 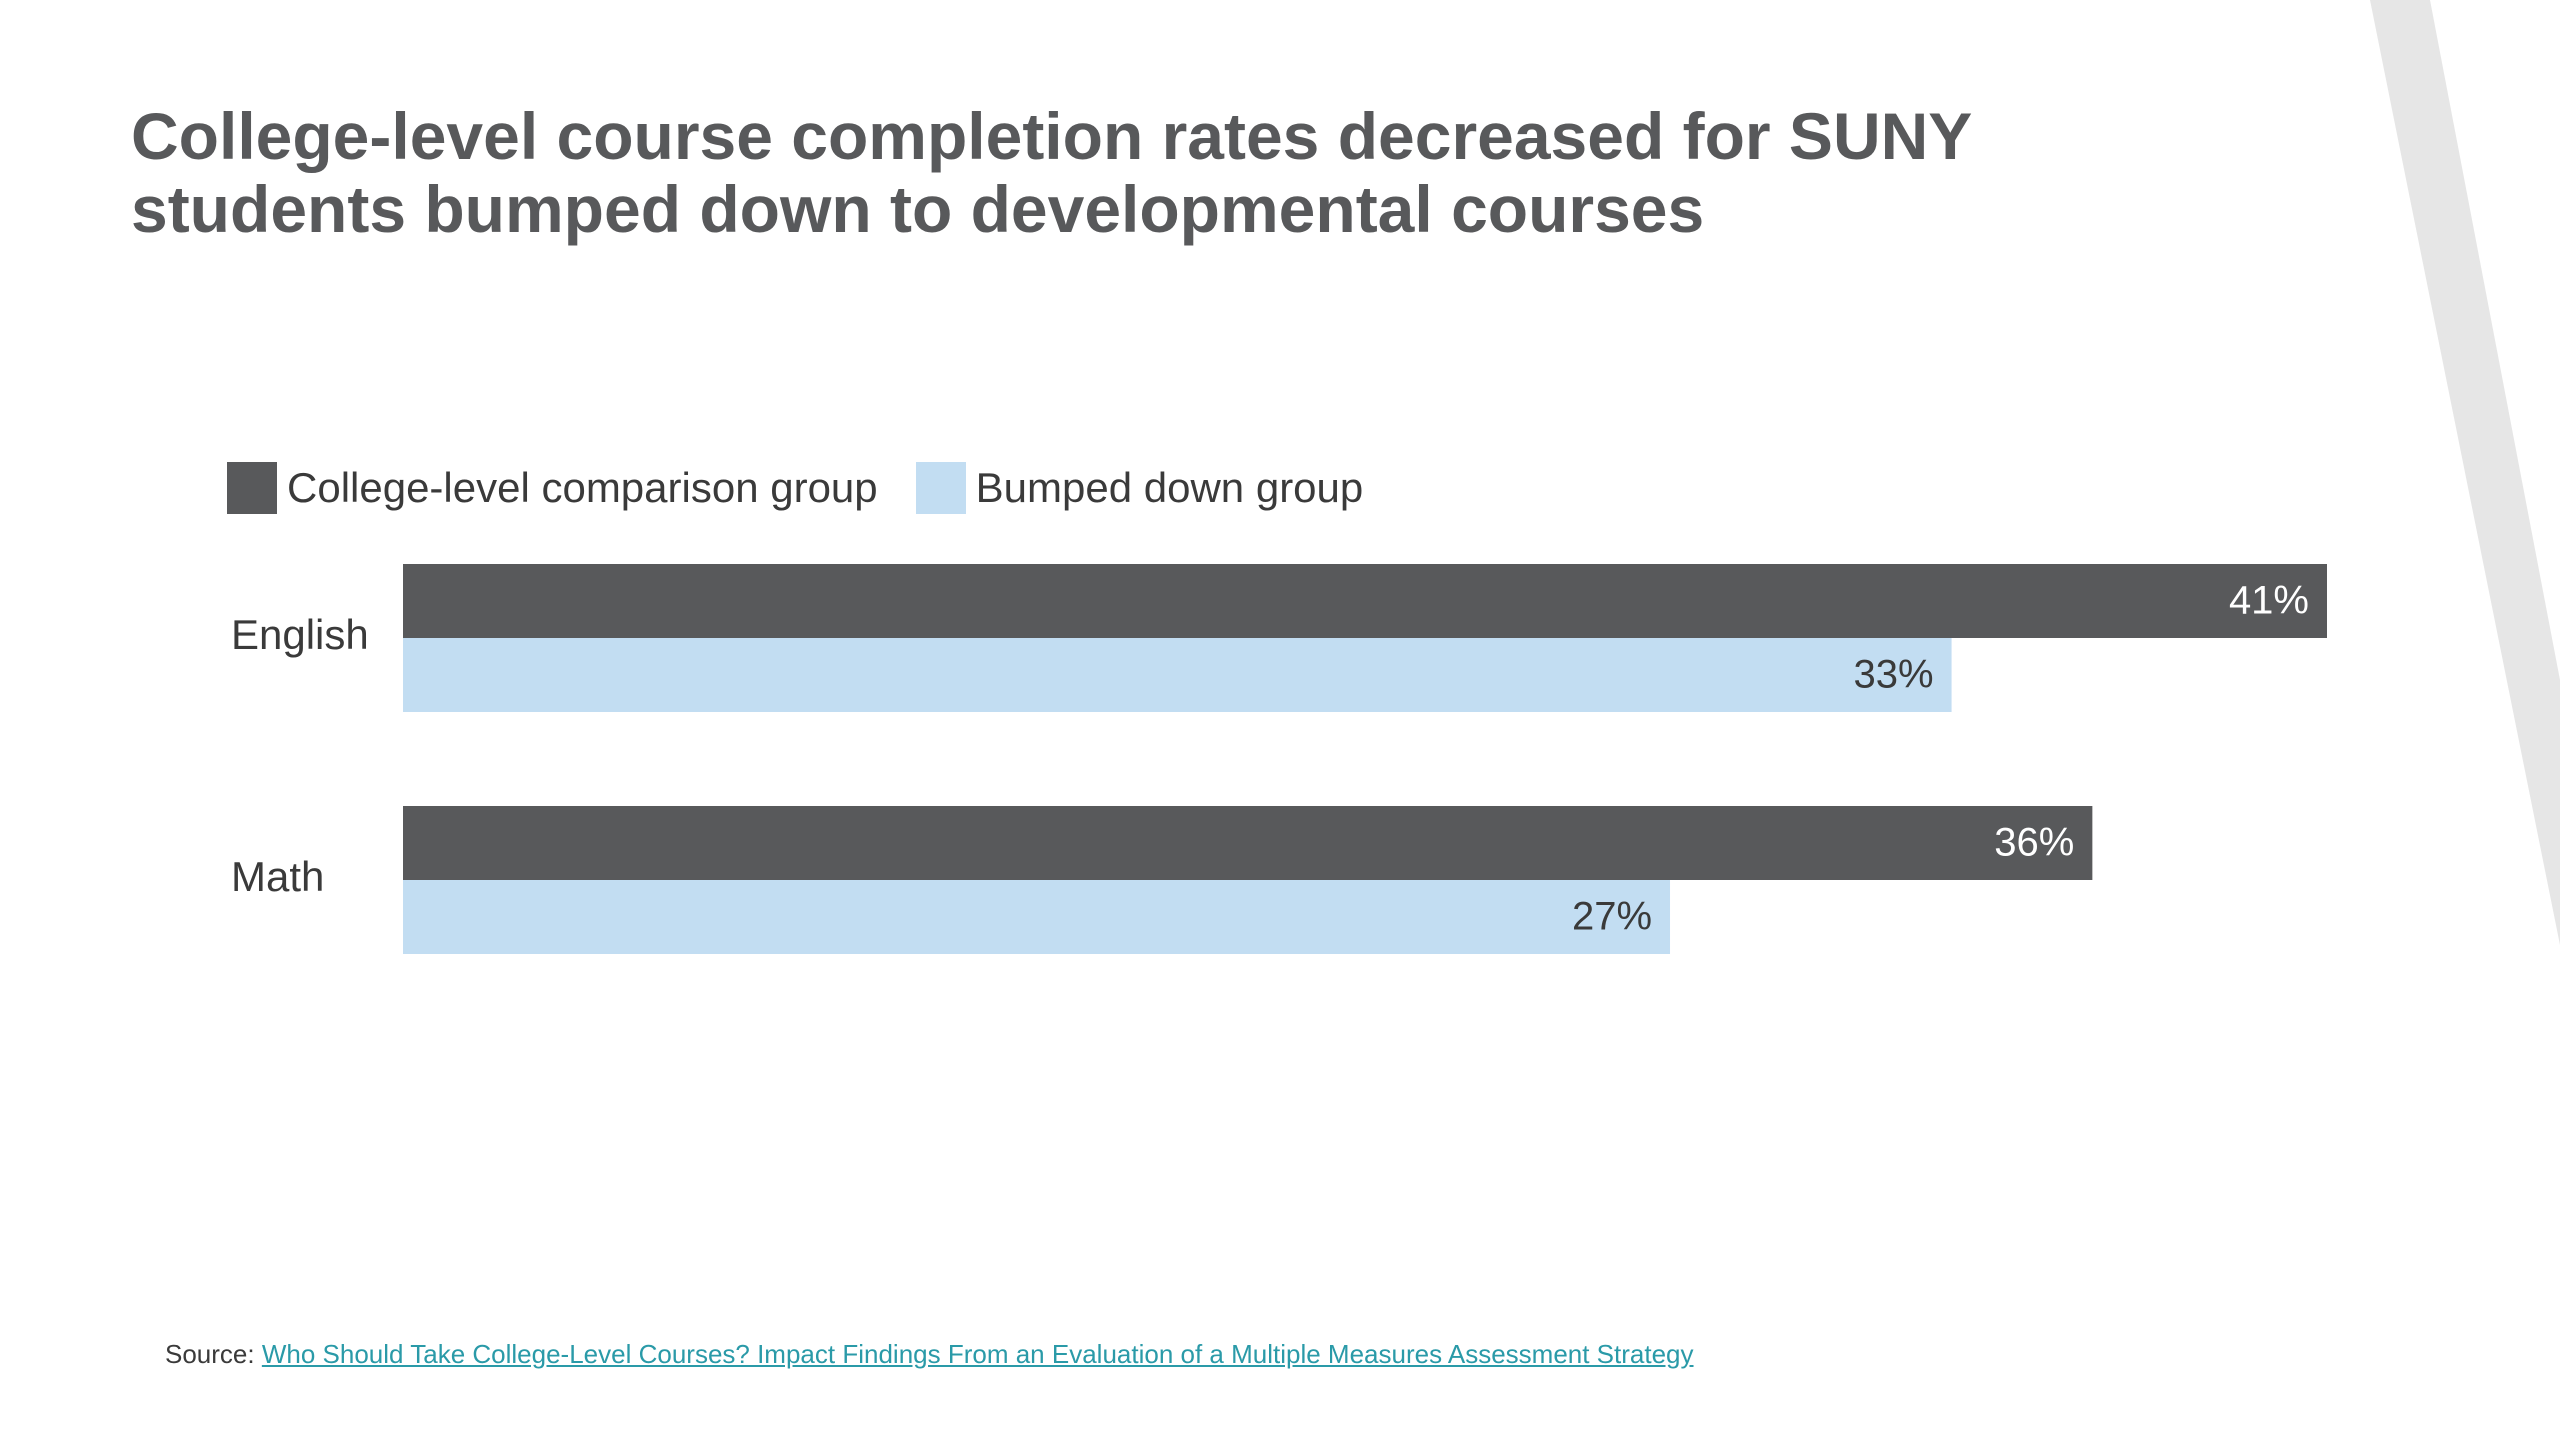 I want to click on bar-english-comparison, so click(x=1365, y=601).